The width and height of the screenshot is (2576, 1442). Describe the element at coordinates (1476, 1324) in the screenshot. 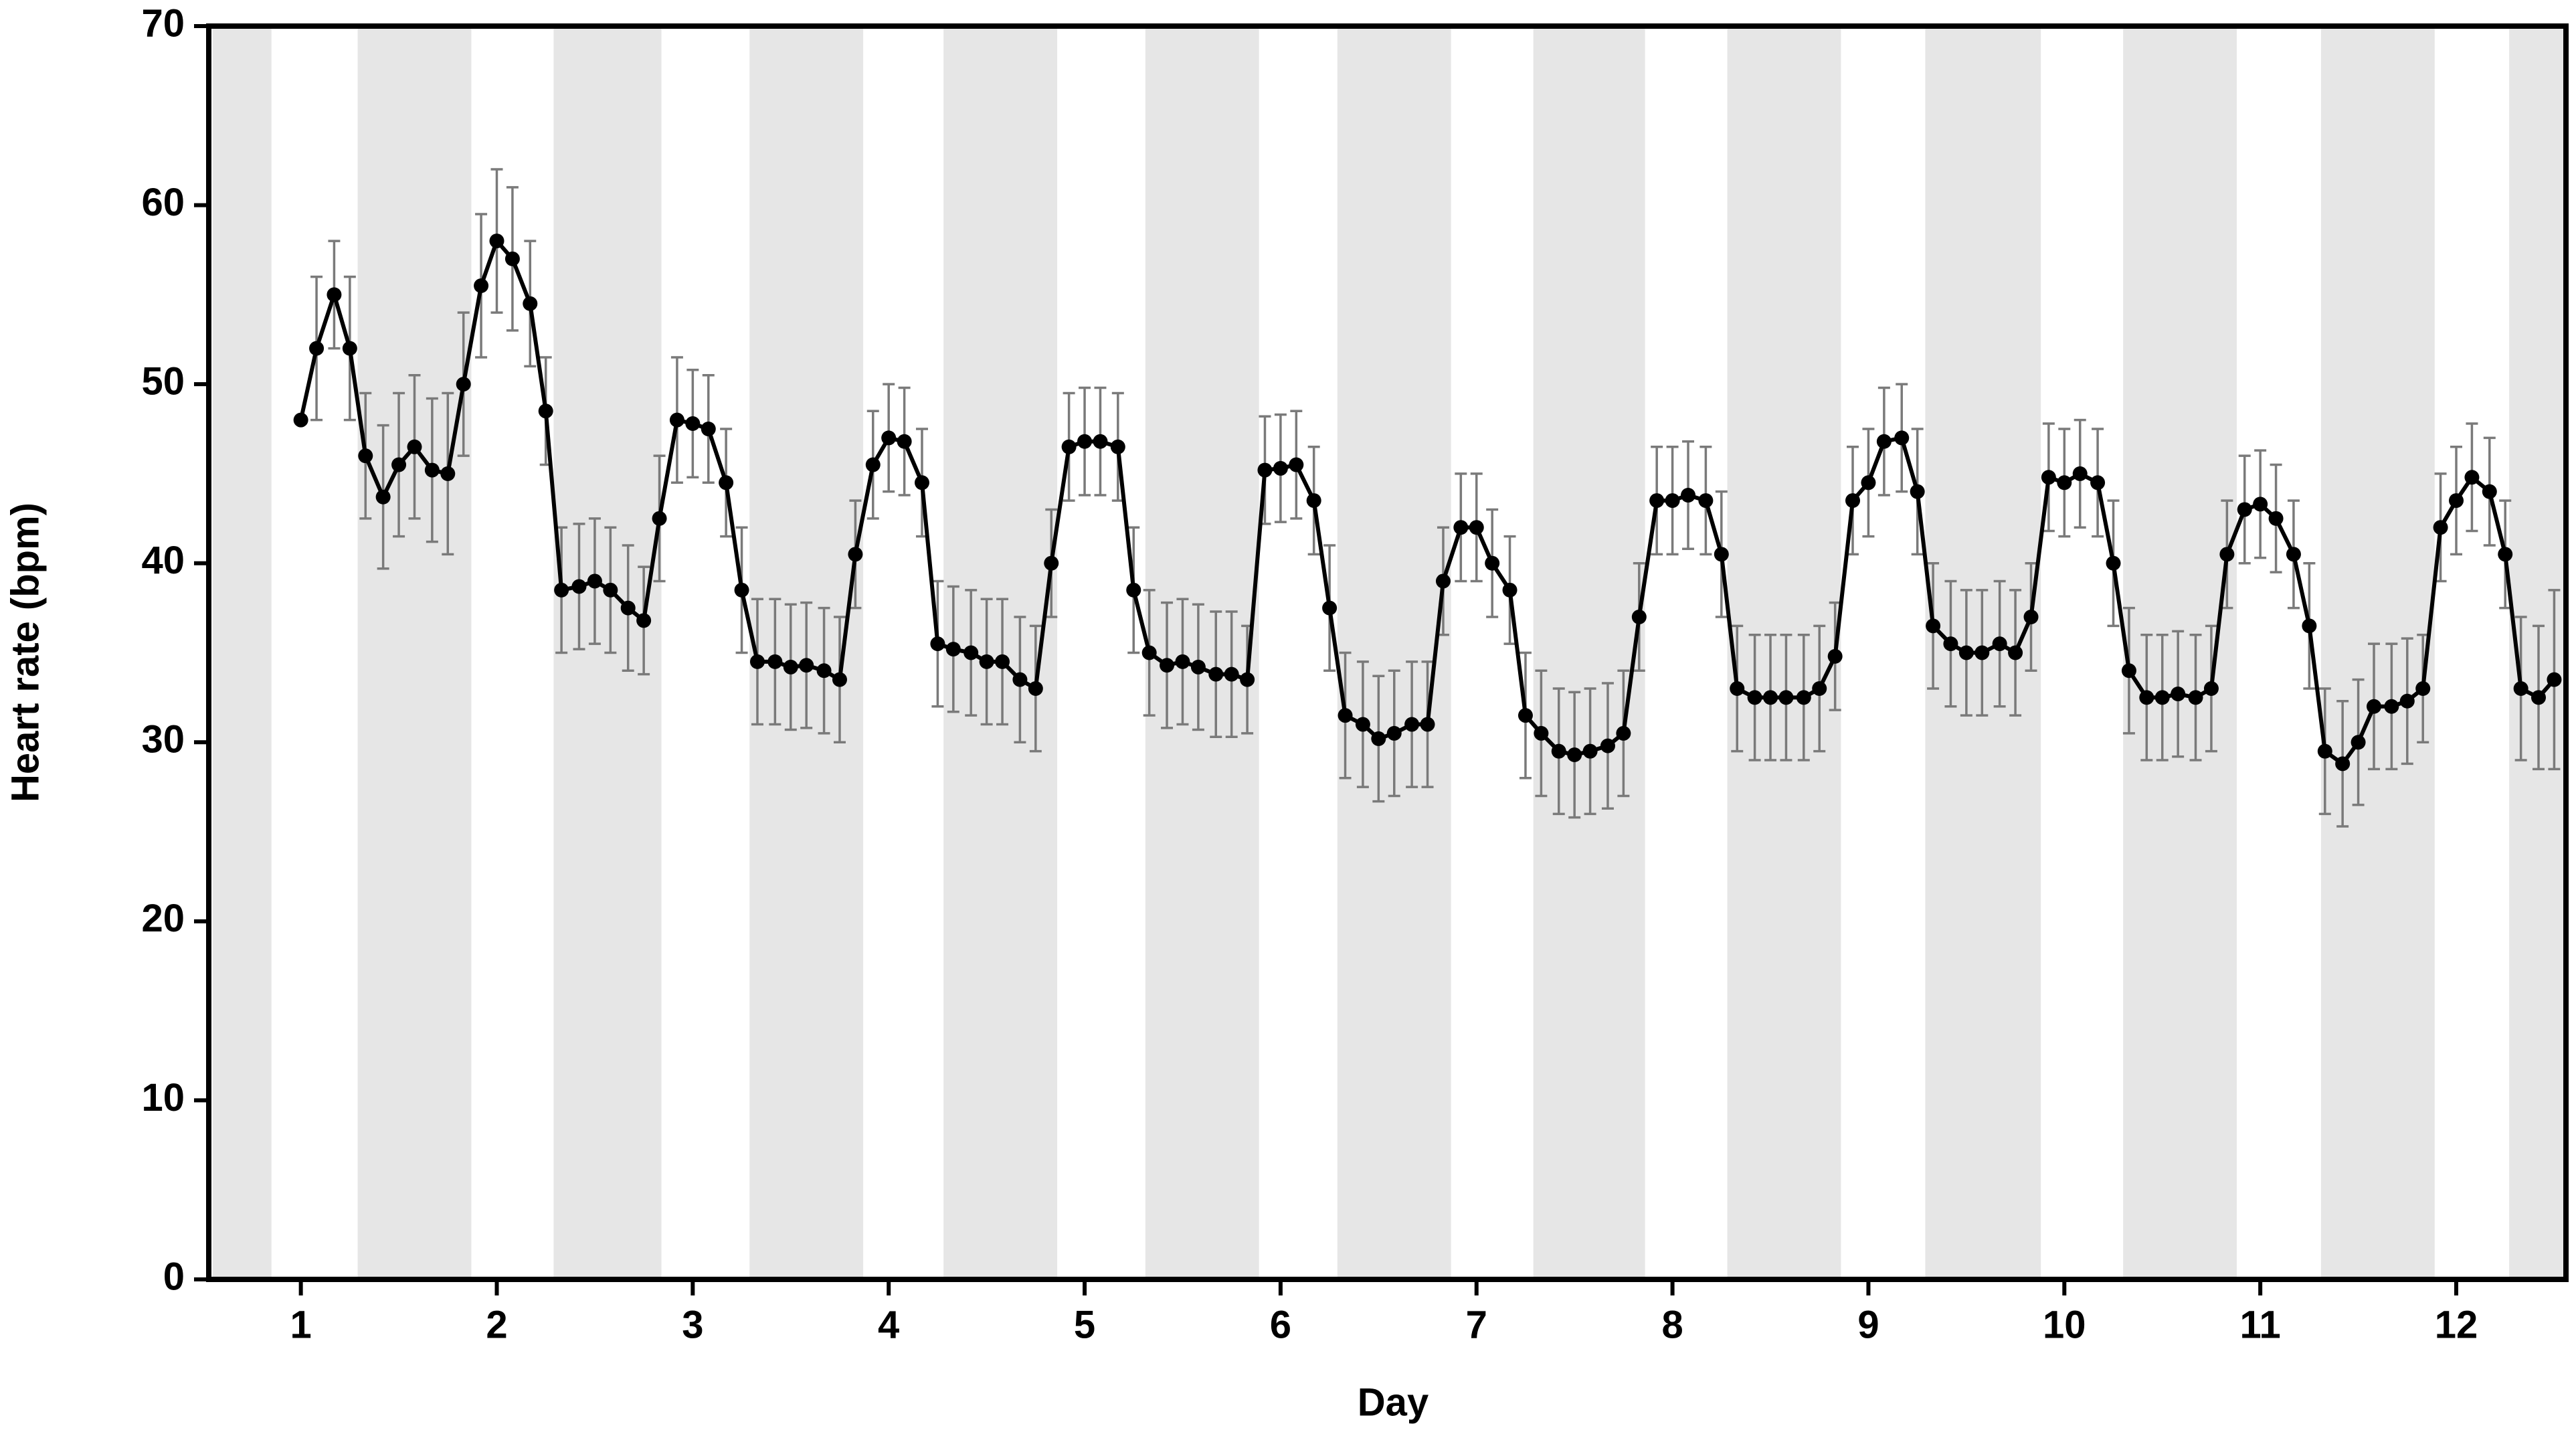

I see `x-tick-label: 7` at that location.